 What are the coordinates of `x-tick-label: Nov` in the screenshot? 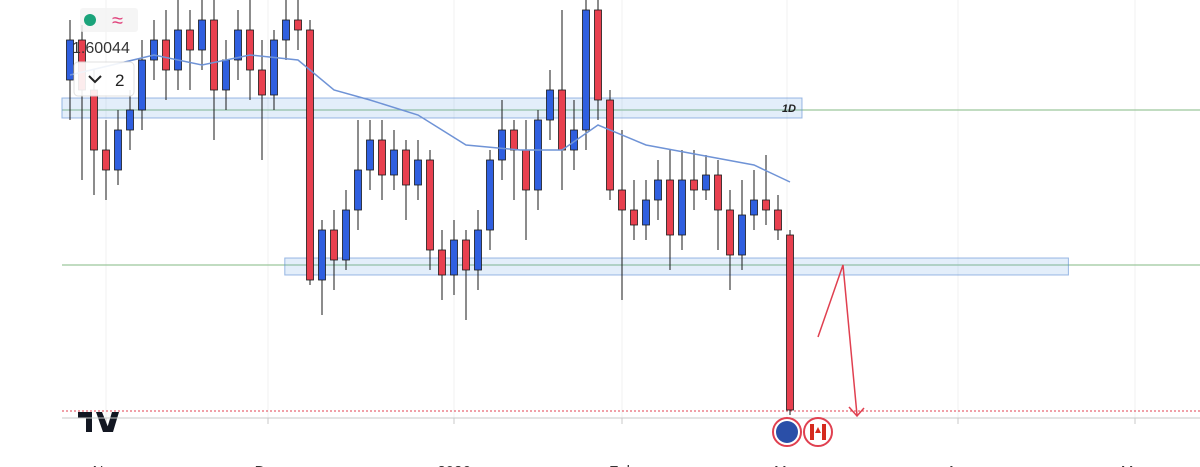 It's located at (106, 465).